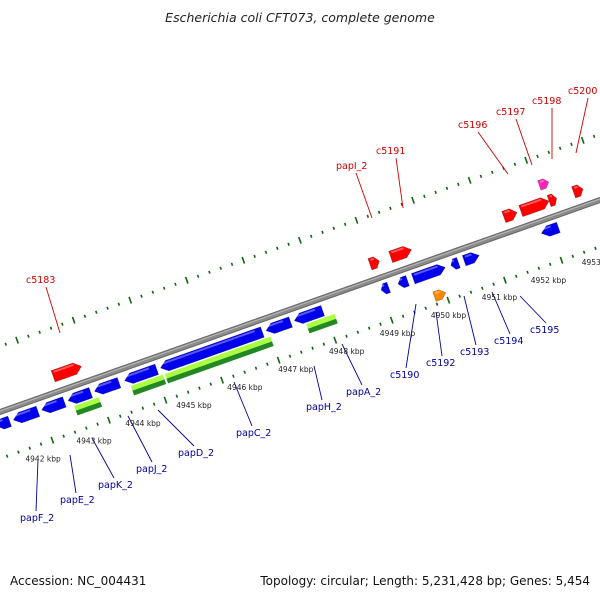 The image size is (600, 600). Describe the element at coordinates (363, 392) in the screenshot. I see `reverse-gene-label: papA_2` at that location.